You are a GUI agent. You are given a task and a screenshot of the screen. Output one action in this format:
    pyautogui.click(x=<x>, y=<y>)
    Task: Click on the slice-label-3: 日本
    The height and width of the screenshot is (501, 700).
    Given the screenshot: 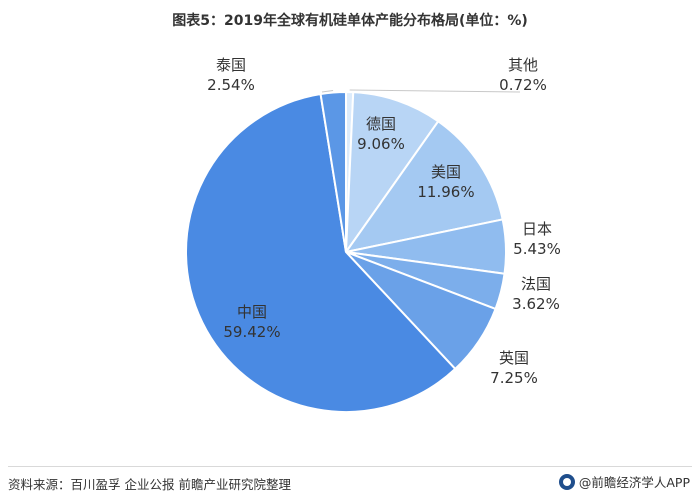 What is the action you would take?
    pyautogui.click(x=537, y=229)
    